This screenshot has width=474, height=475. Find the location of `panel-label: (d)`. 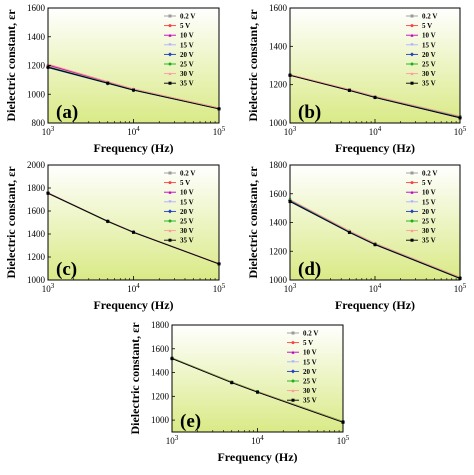

panel-label: (d) is located at coordinates (309, 269).